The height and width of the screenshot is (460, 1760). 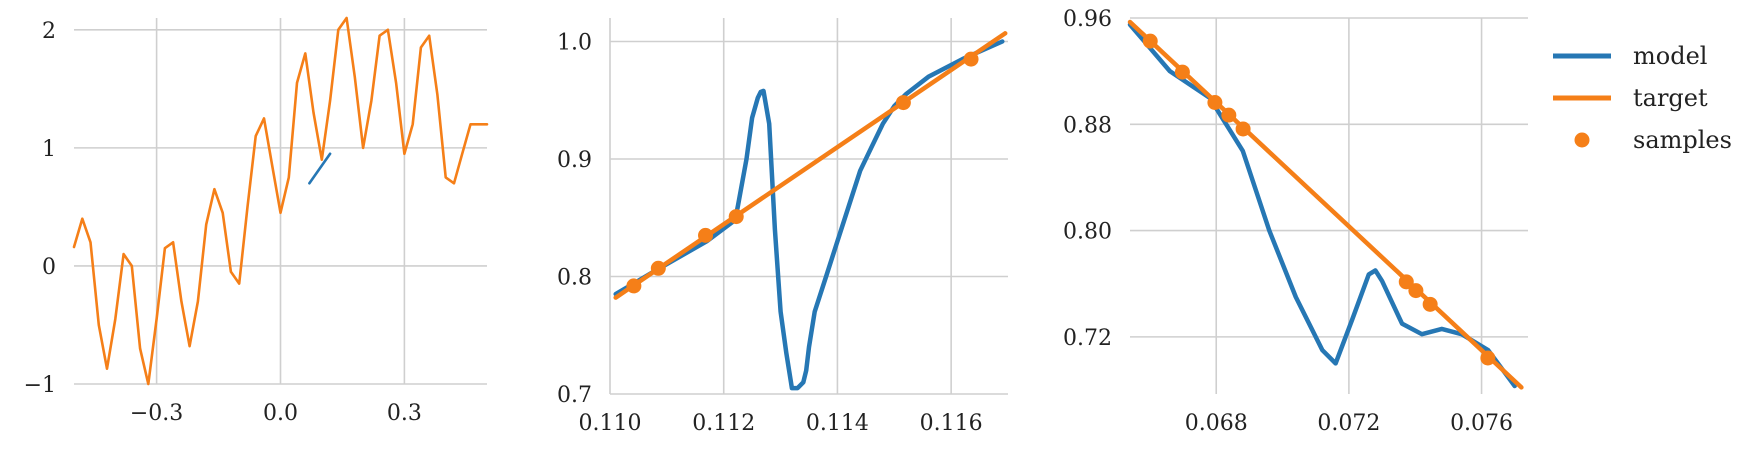 I want to click on y-tick-label: 1, so click(x=49, y=149).